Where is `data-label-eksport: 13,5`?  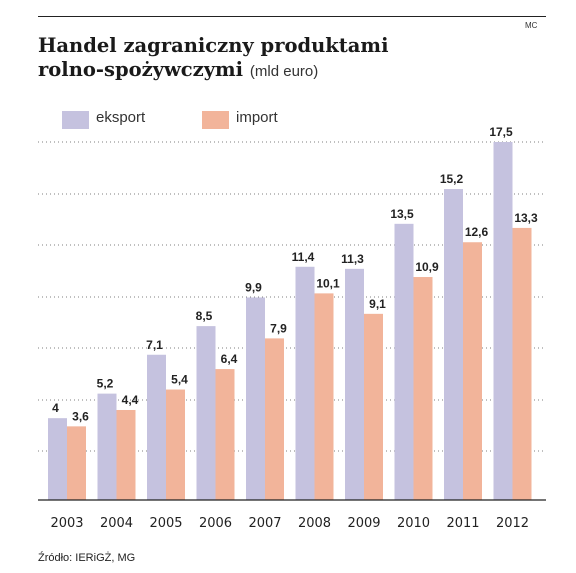 data-label-eksport: 13,5 is located at coordinates (402, 214).